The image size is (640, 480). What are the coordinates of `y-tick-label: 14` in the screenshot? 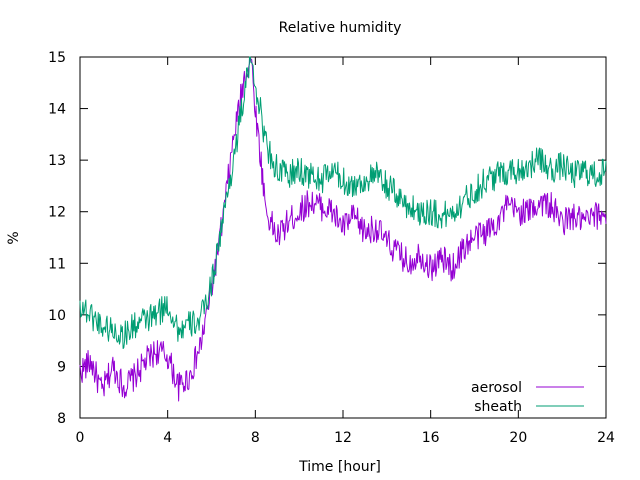 It's located at (57, 110).